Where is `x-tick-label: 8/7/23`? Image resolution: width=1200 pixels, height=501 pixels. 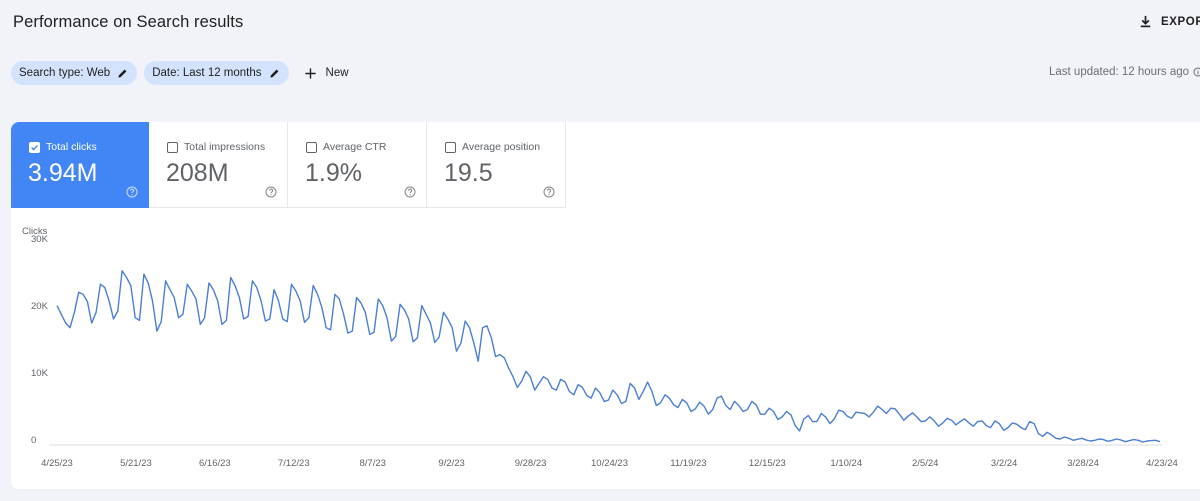
x-tick-label: 8/7/23 is located at coordinates (373, 463).